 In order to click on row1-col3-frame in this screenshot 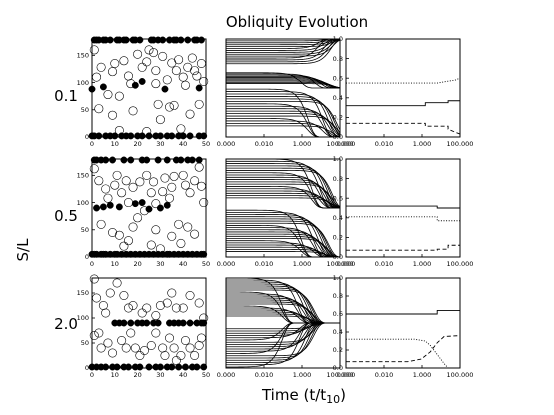, I will do `click(403, 88)`.